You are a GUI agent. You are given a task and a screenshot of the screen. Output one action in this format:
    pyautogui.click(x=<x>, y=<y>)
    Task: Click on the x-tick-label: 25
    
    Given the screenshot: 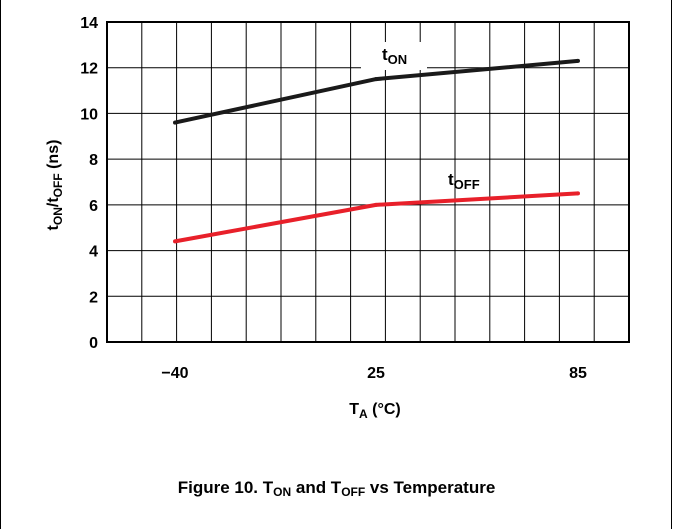 What is the action you would take?
    pyautogui.click(x=376, y=373)
    